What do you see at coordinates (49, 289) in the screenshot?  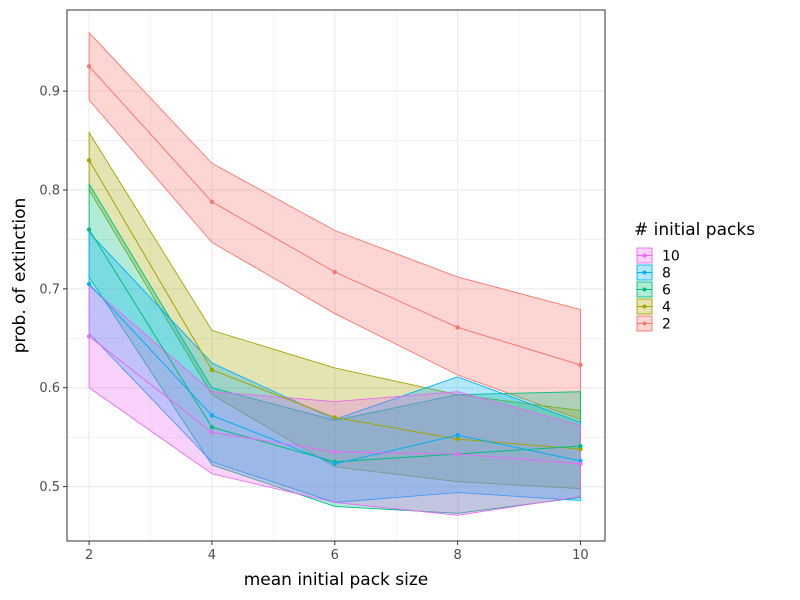 I see `y-tick-label: 0.7` at bounding box center [49, 289].